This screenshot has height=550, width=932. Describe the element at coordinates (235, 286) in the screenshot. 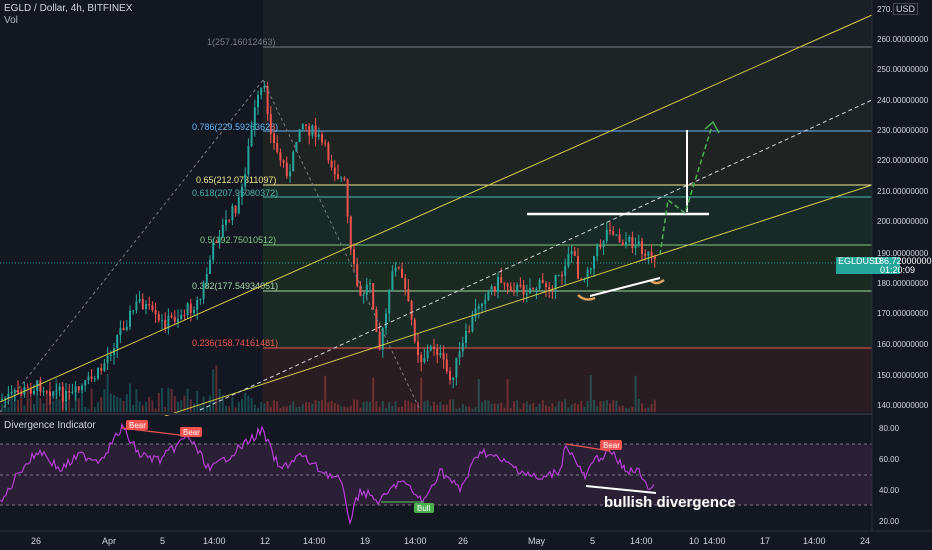

I see `fib-label-0382: 0.382(177.54934051)` at that location.